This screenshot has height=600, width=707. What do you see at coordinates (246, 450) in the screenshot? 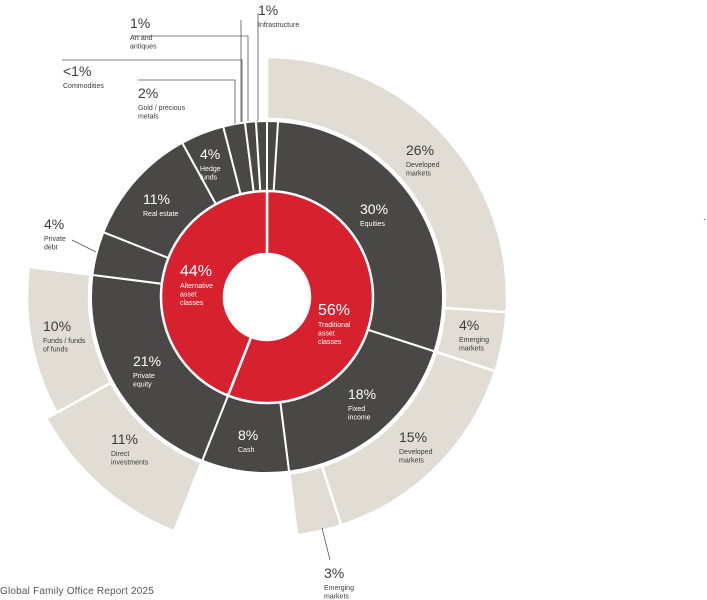
I see `label-cash-label-line: Cash` at bounding box center [246, 450].